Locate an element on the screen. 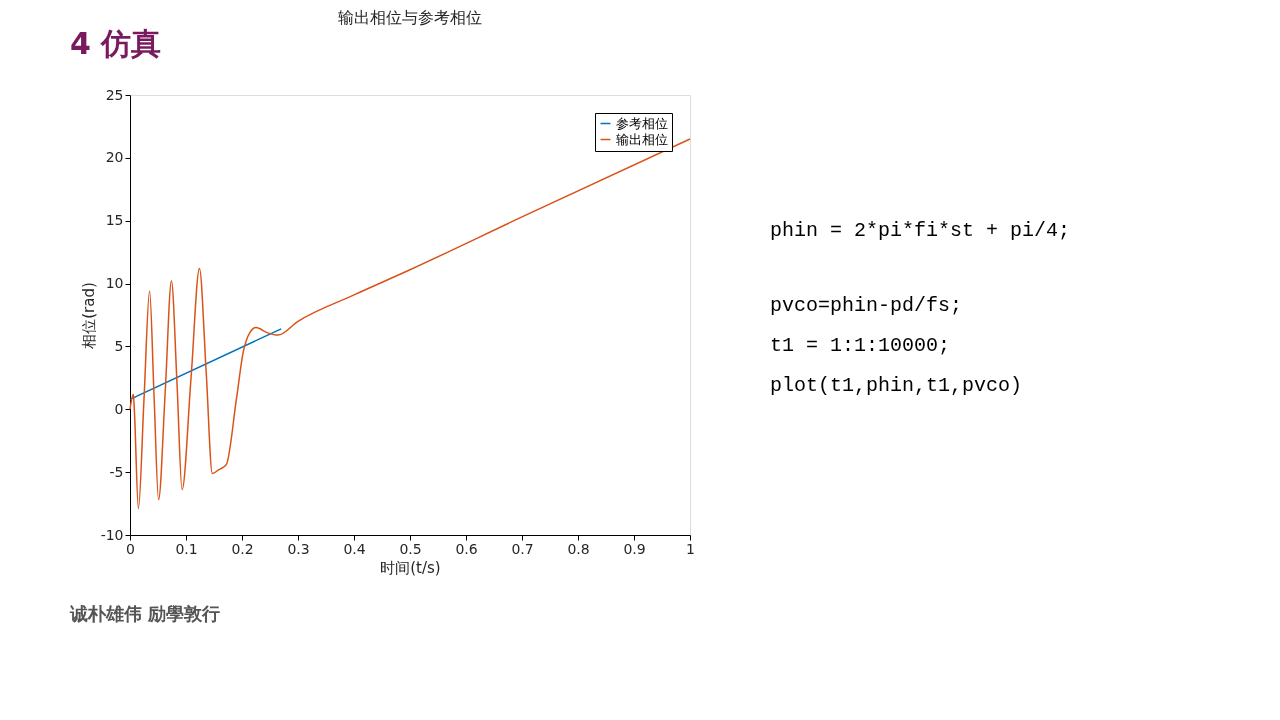 The height and width of the screenshot is (720, 1280). x-axis-title: 时间(t/s) is located at coordinates (410, 567).